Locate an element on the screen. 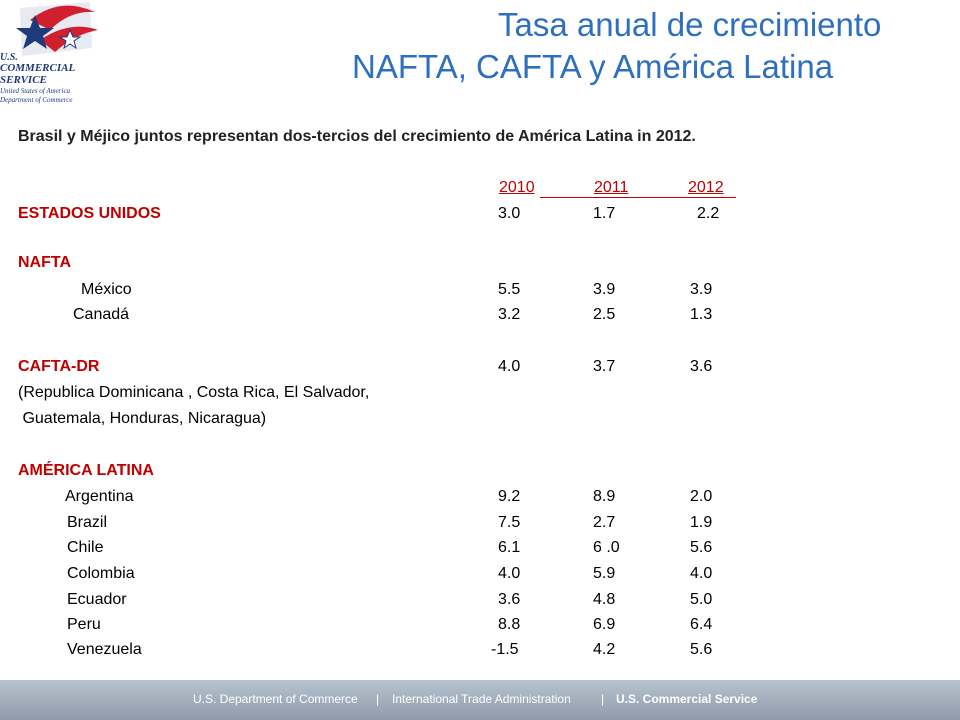 The width and height of the screenshot is (960, 720). value-2010: 9.2 is located at coordinates (509, 496).